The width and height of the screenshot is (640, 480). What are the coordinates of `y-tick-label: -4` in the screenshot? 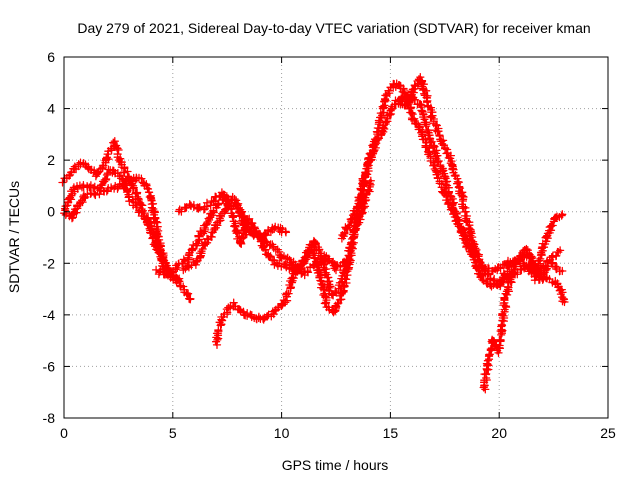 It's located at (49, 315).